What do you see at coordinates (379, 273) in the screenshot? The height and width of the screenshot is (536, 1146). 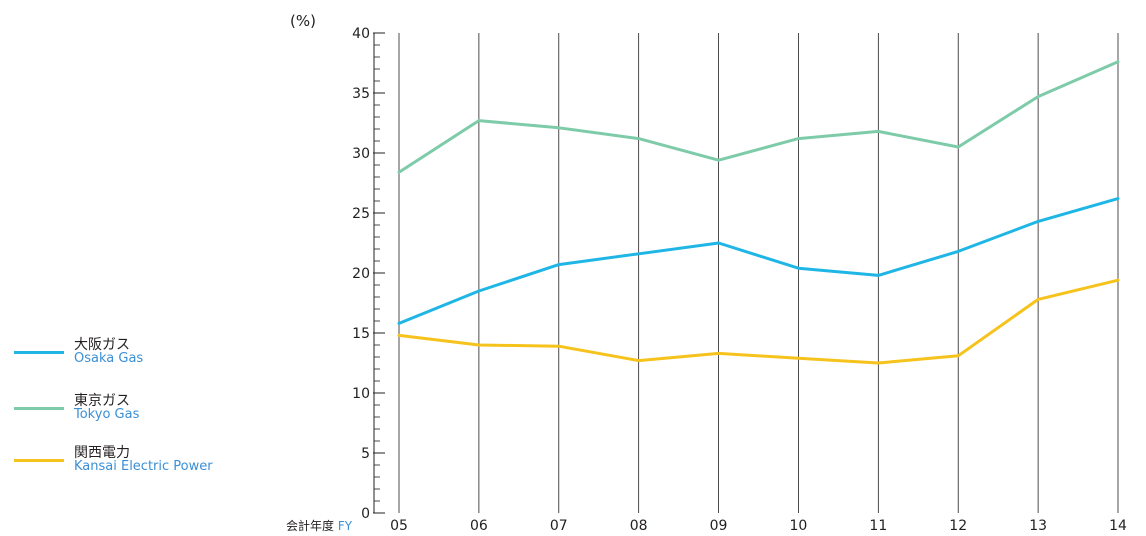 I see `y-axis` at bounding box center [379, 273].